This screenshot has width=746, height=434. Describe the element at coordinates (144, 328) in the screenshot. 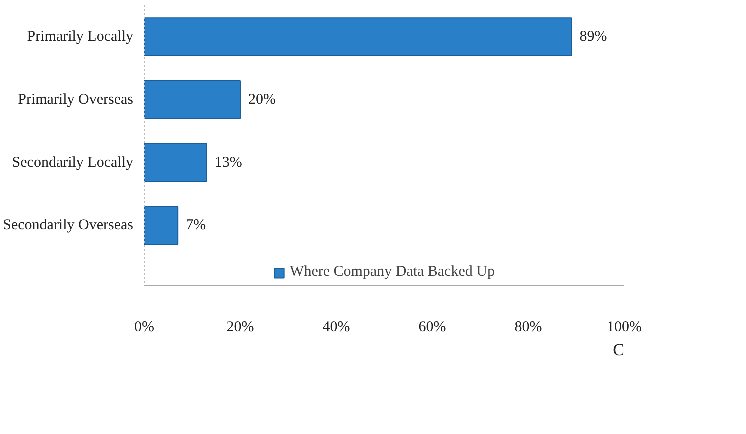

I see `x-tick-label: 0%` at that location.